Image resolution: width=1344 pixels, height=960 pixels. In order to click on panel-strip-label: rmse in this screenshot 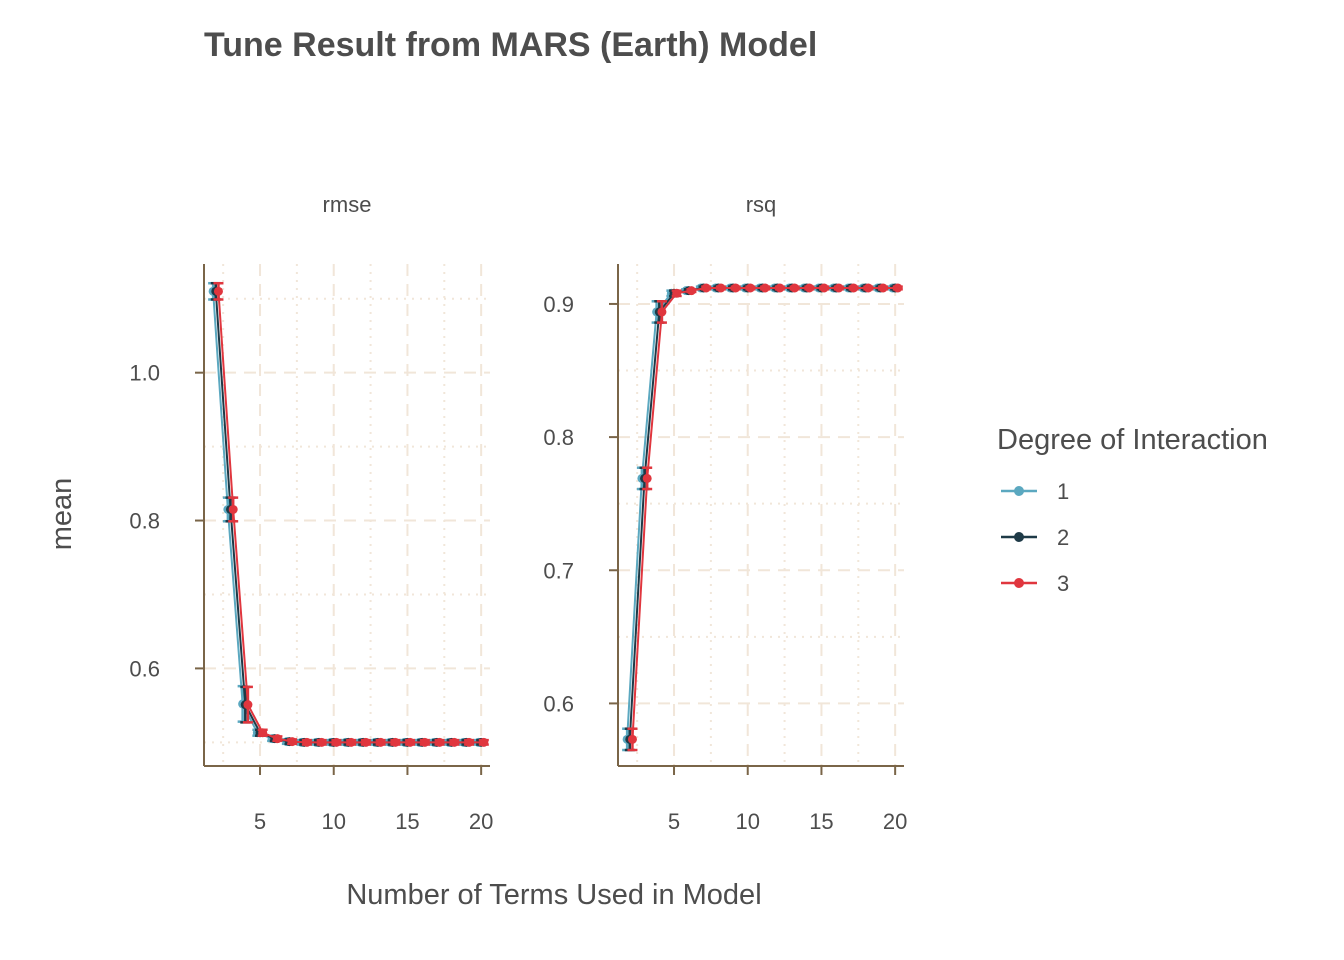, I will do `click(347, 204)`.